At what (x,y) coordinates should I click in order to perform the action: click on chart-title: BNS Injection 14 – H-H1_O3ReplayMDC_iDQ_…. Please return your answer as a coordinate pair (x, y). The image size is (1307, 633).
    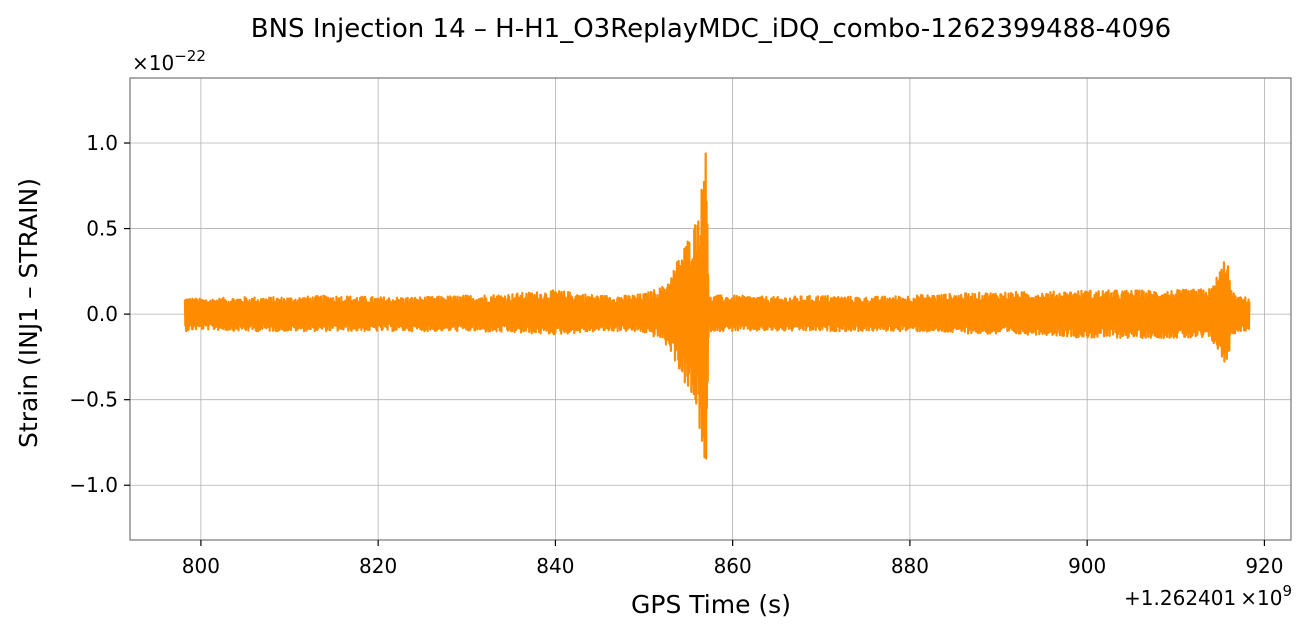
    Looking at the image, I should click on (711, 29).